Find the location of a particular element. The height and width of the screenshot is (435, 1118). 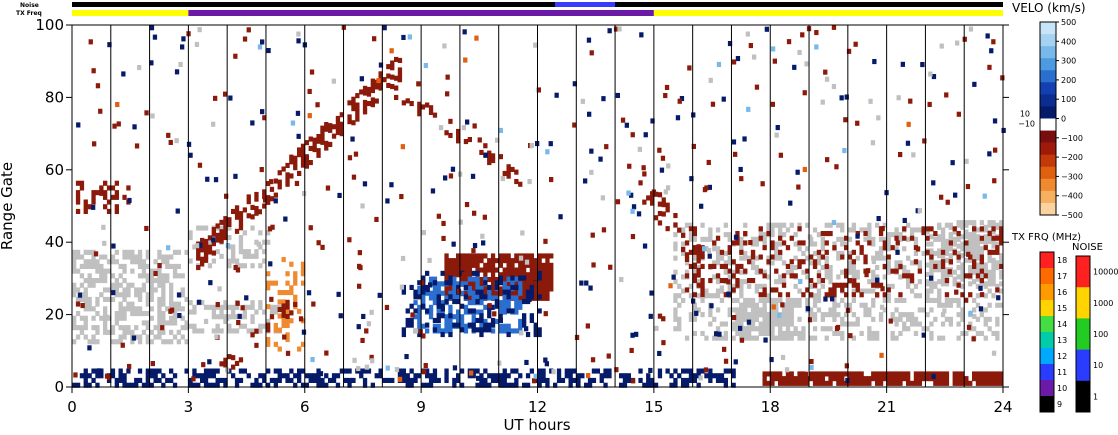

x-axis-title: UT hours is located at coordinates (536, 425).